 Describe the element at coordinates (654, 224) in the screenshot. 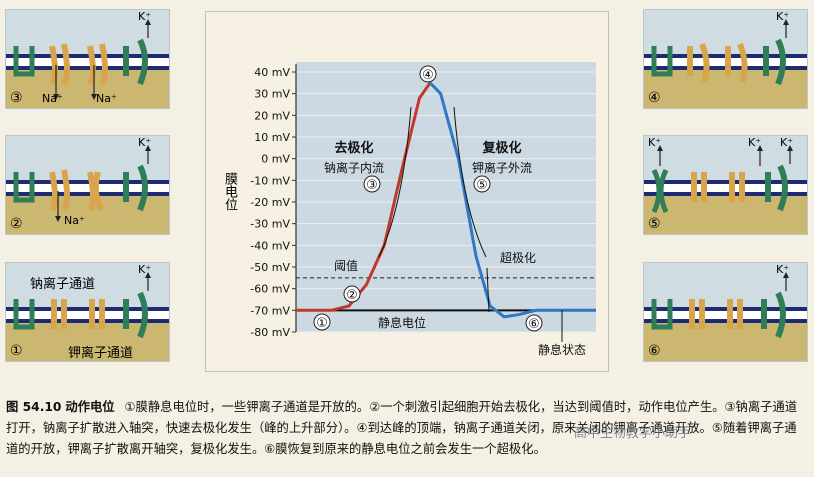

I see `step-badge: ⑤` at that location.